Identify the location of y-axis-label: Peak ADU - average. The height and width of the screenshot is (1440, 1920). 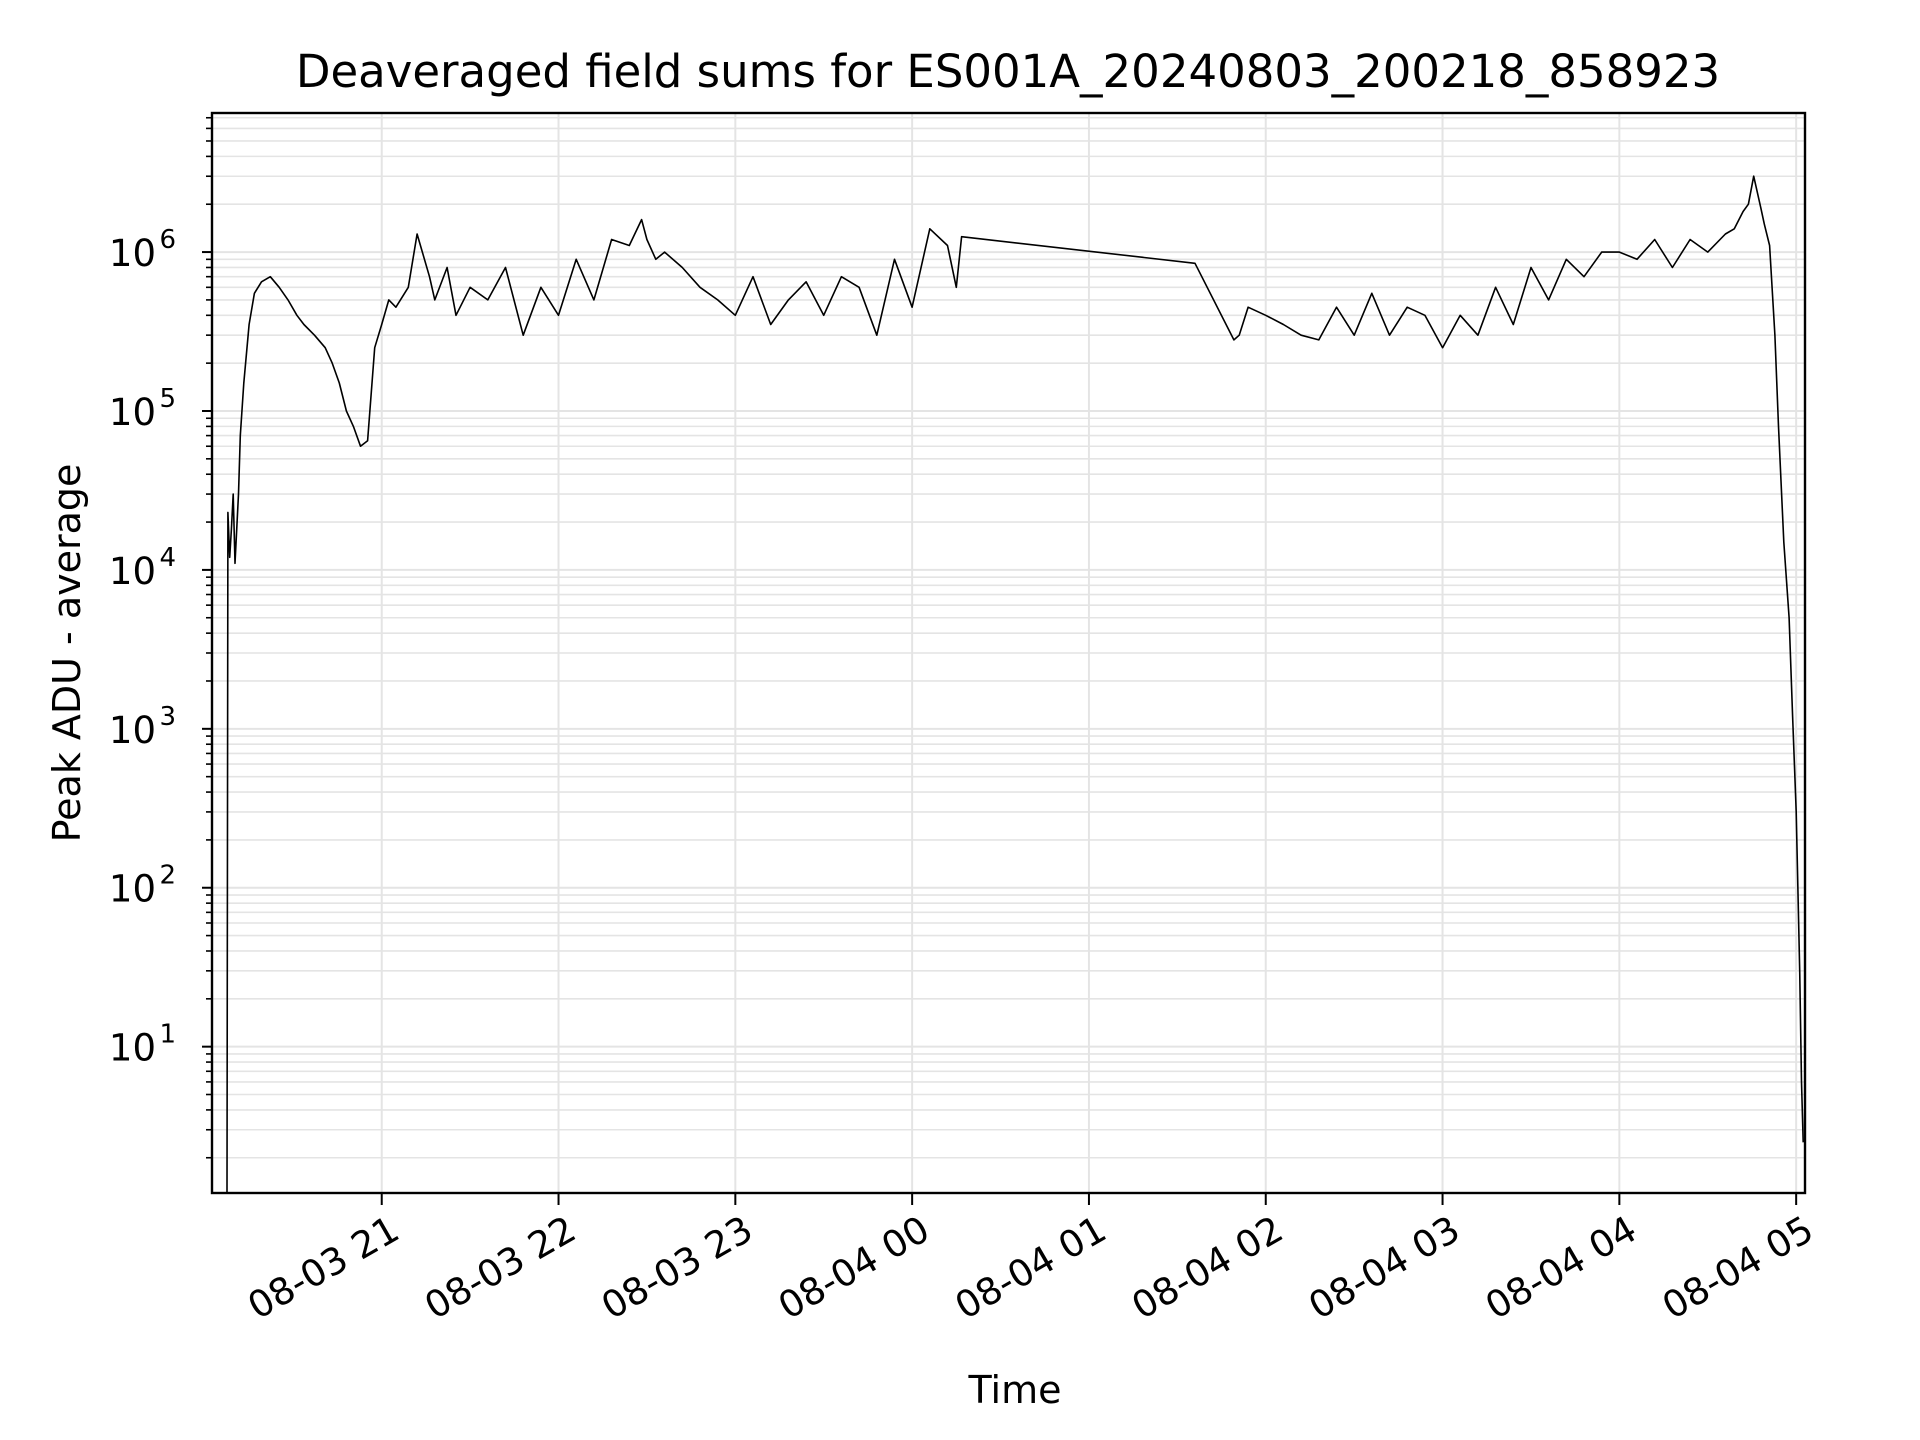
(67, 653).